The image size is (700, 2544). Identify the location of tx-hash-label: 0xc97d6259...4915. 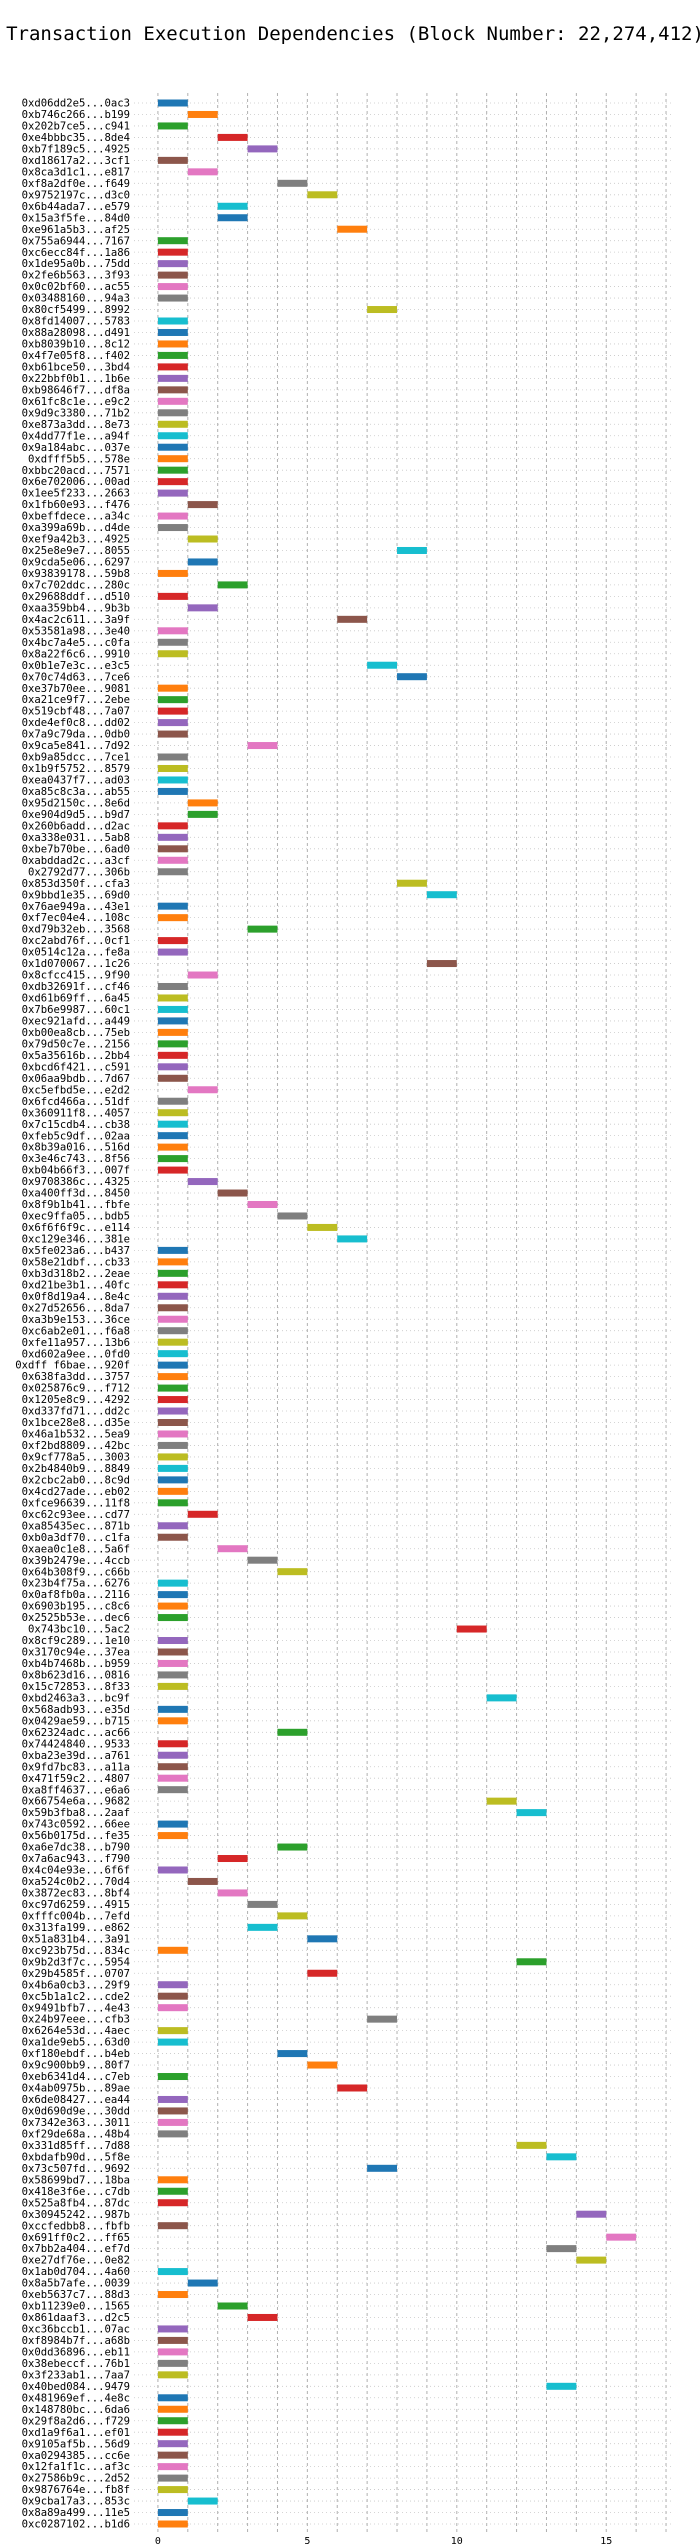
(76, 1905).